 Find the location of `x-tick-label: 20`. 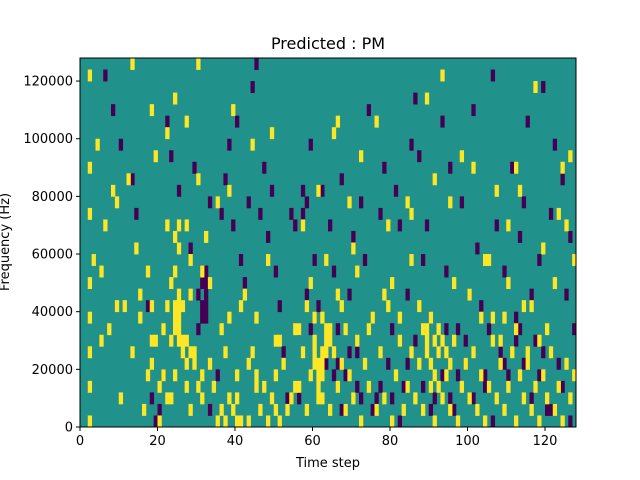

x-tick-label: 20 is located at coordinates (157, 441).